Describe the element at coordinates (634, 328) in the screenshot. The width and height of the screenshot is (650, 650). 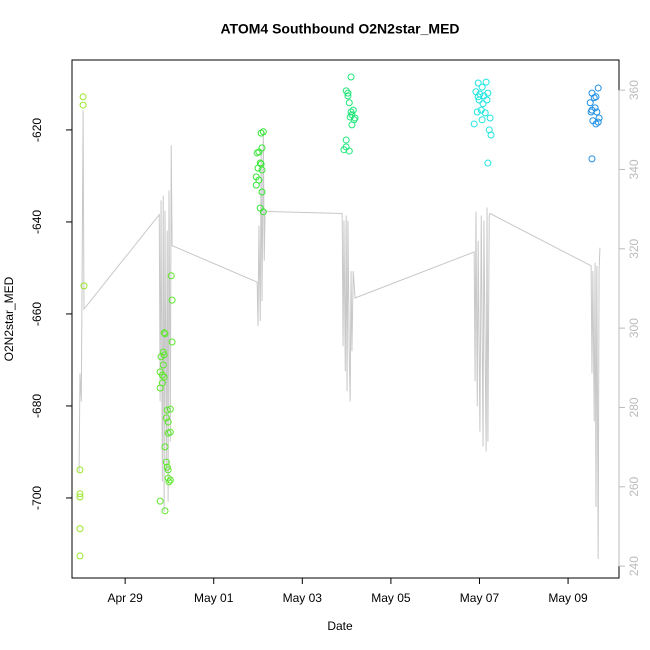
I see `y2-tick-label: 300` at that location.